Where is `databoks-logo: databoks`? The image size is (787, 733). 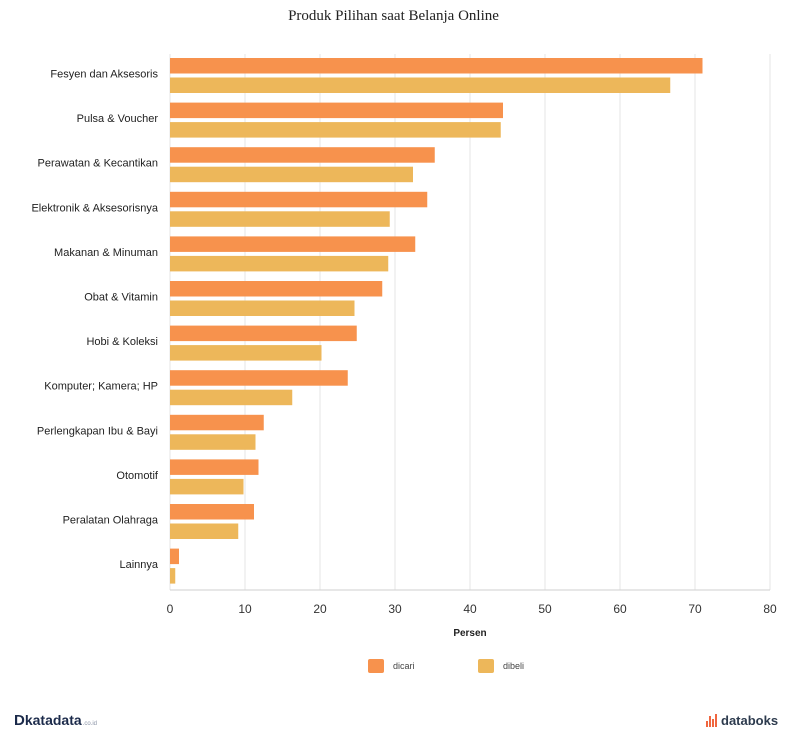
databoks-logo: databoks is located at coordinates (742, 720).